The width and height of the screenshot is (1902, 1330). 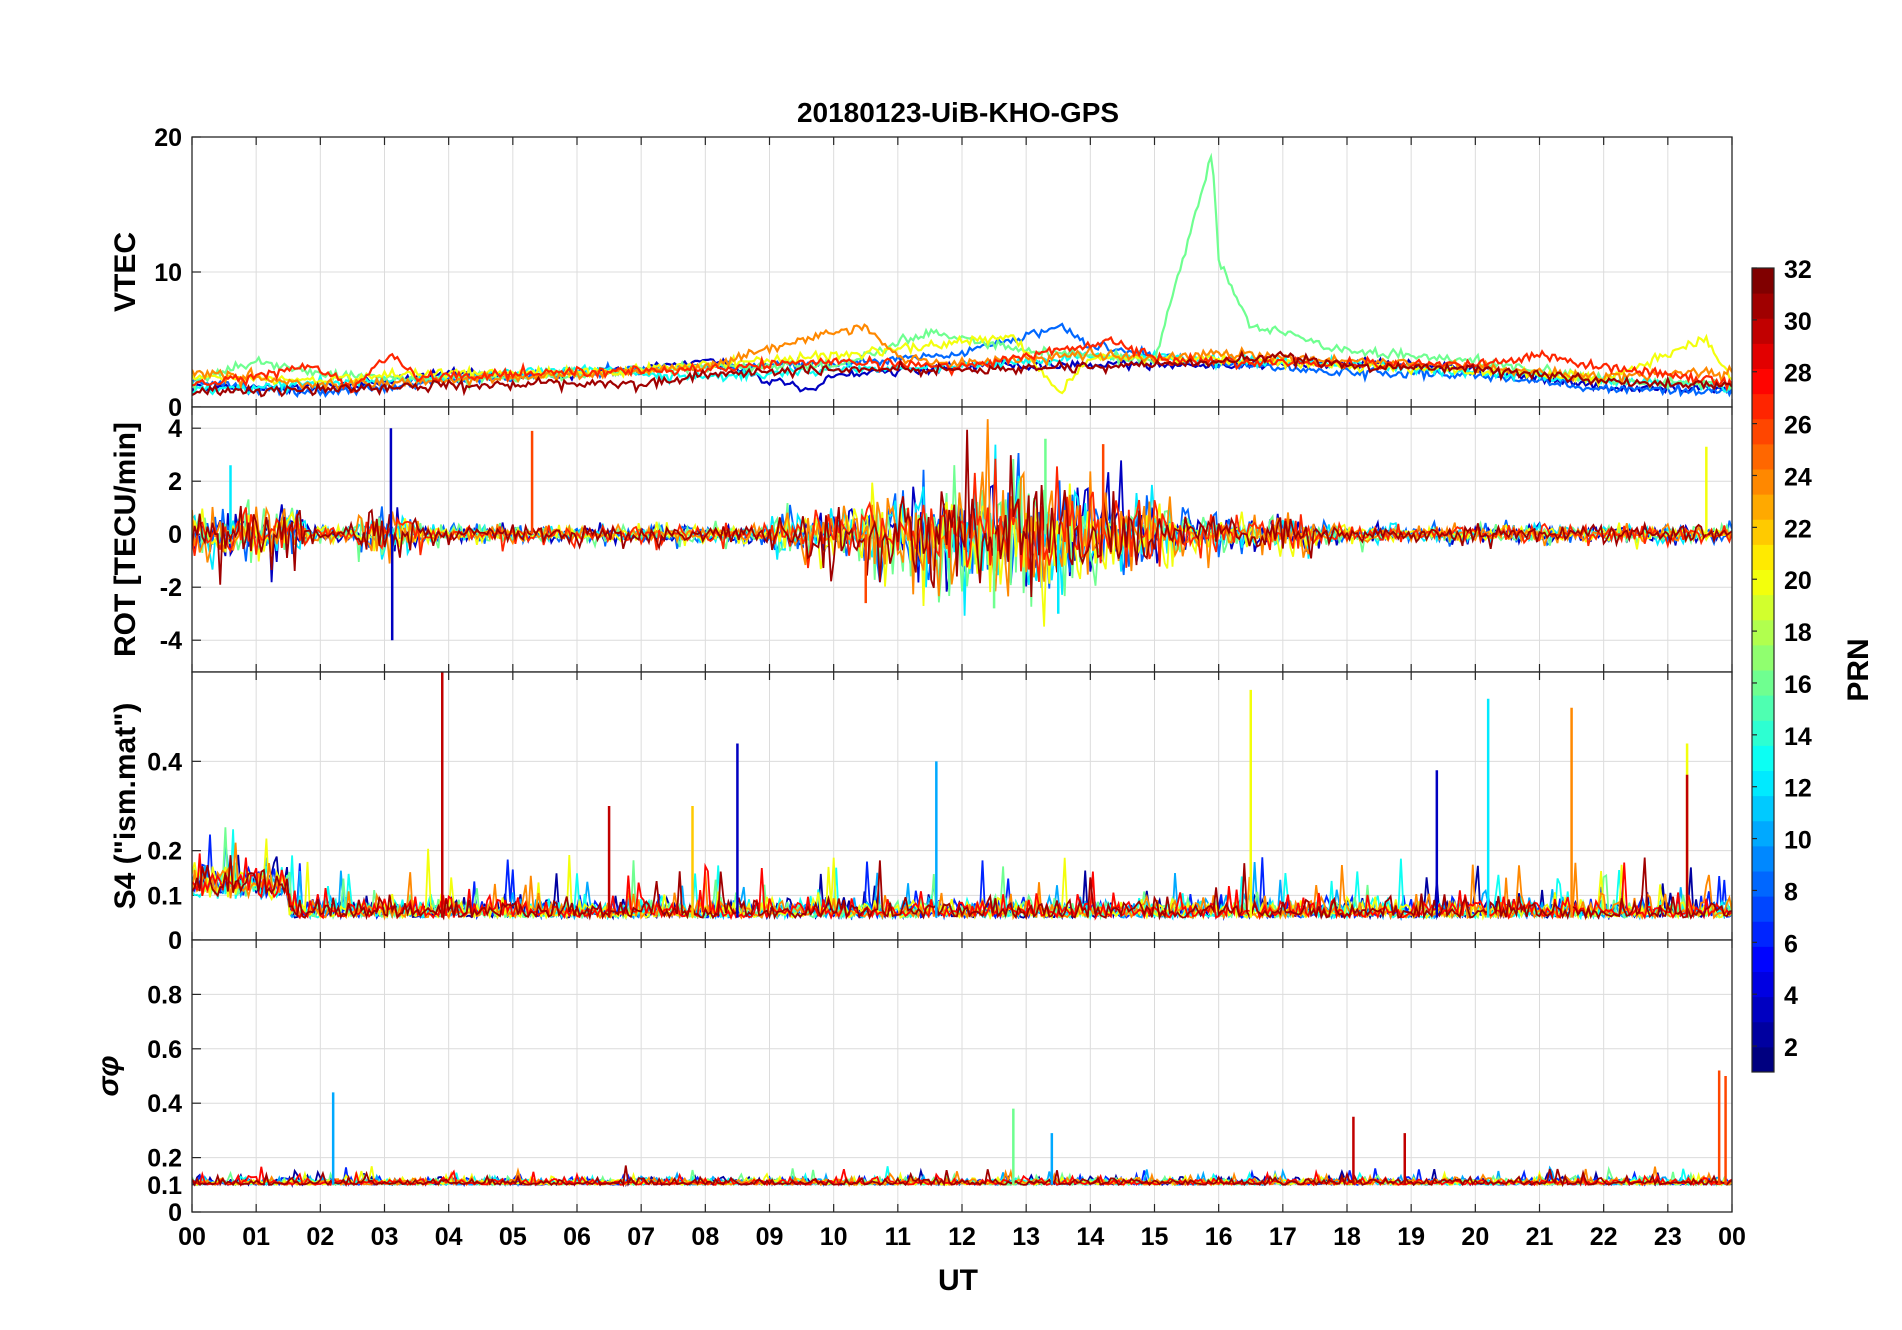 I want to click on y-tick-label: 10, so click(x=168, y=273).